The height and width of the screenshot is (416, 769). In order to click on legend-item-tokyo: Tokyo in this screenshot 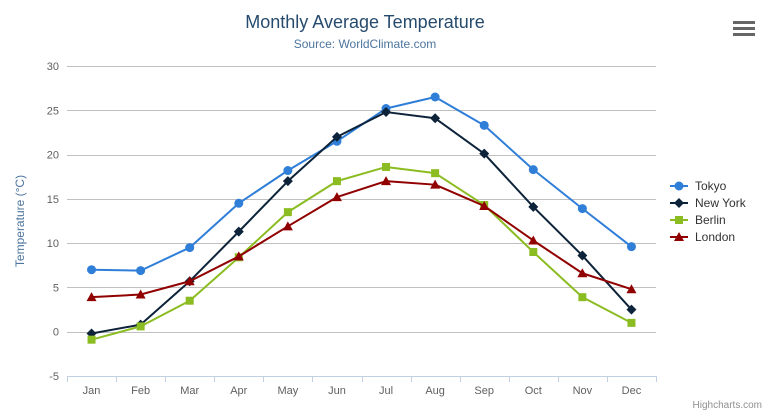, I will do `click(708, 185)`.